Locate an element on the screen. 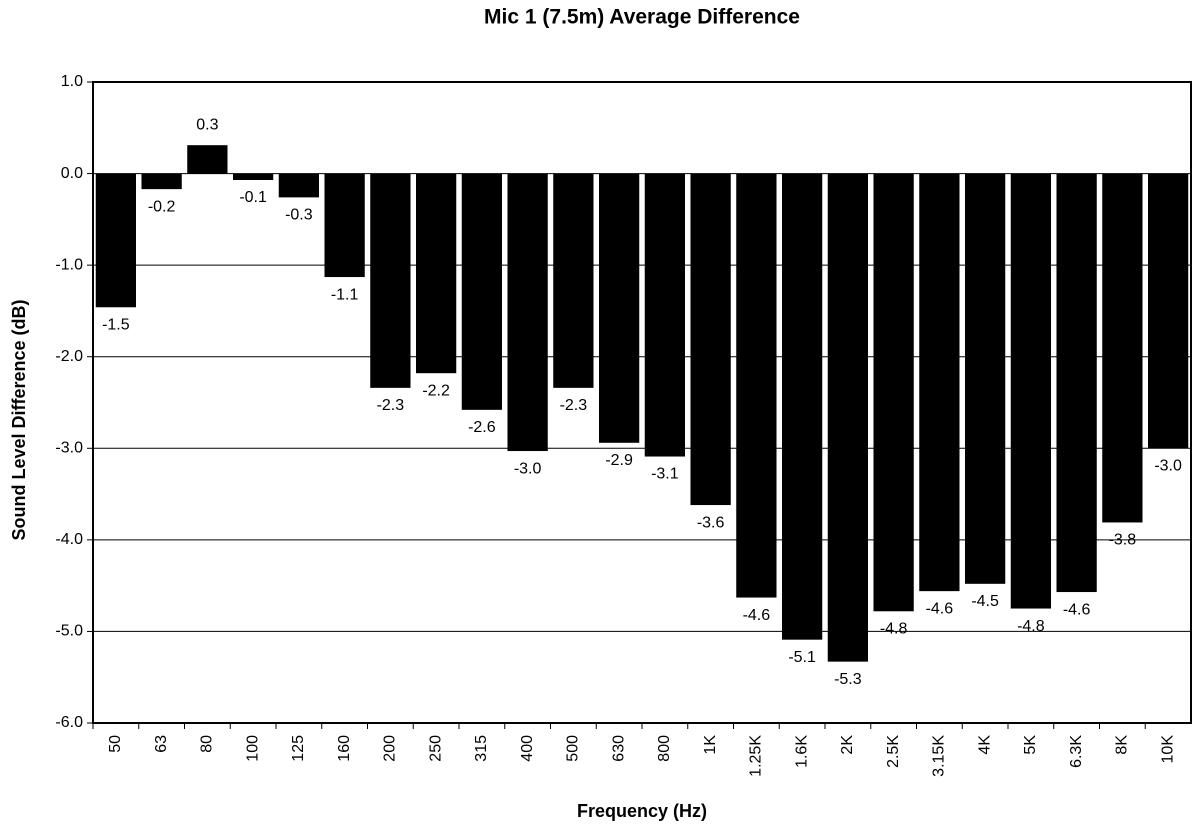 The height and width of the screenshot is (831, 1194). data-label: 0.3 is located at coordinates (207, 124).